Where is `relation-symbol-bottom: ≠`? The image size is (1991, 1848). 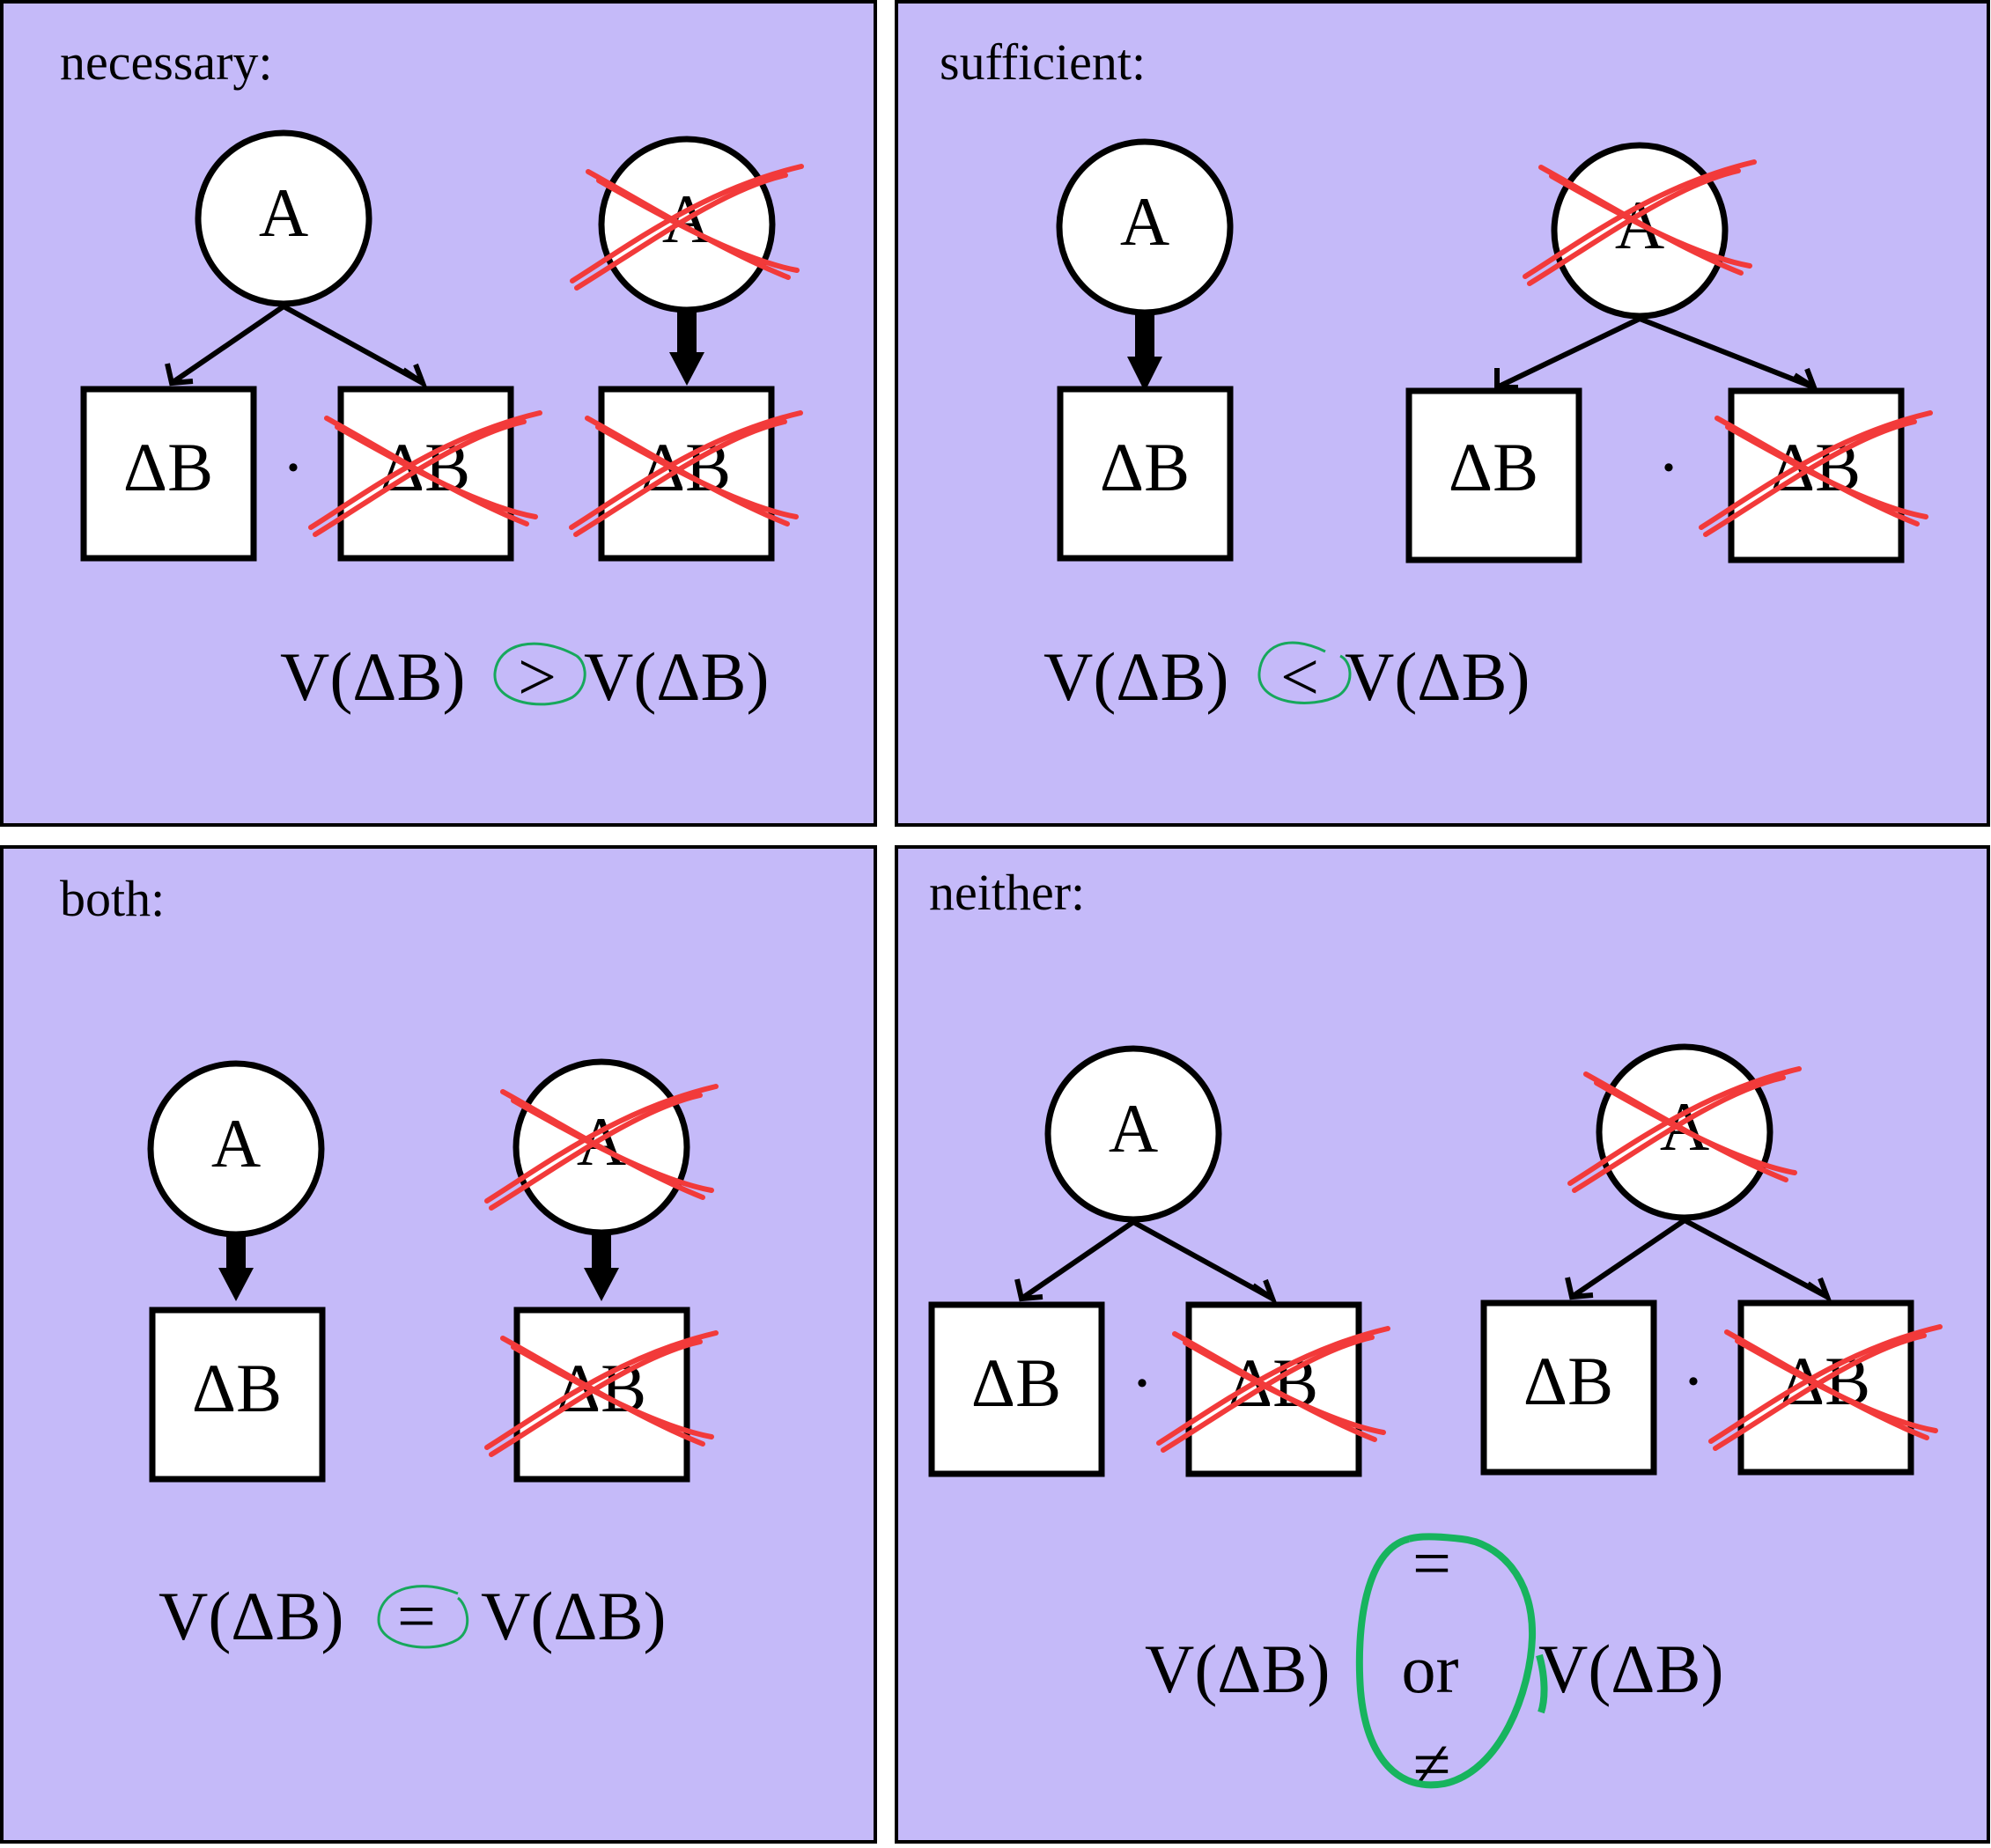
relation-symbol-bottom: ≠ is located at coordinates (1432, 1764).